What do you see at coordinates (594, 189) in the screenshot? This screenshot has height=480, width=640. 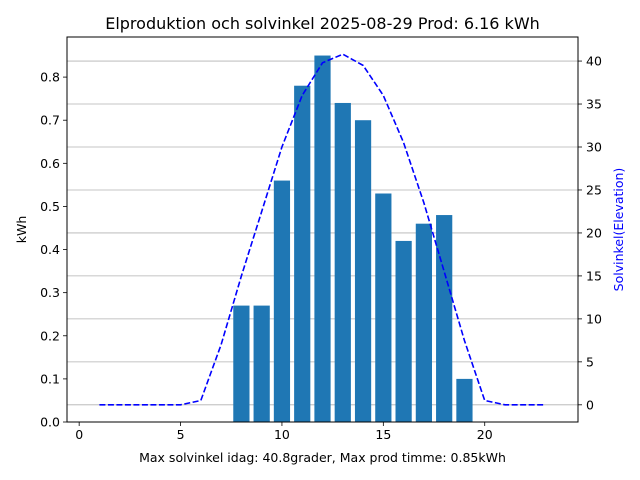 I see `y2-tick-label: 25` at bounding box center [594, 189].